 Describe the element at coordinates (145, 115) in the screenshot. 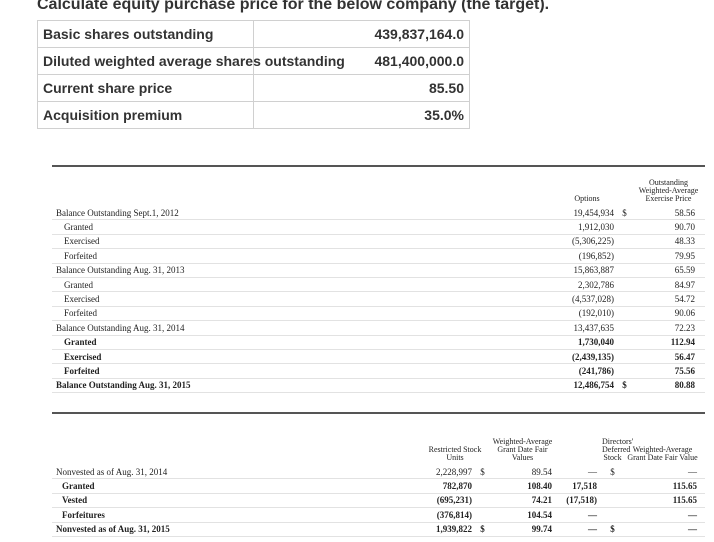

I see `input-label: Acquisition premium` at that location.